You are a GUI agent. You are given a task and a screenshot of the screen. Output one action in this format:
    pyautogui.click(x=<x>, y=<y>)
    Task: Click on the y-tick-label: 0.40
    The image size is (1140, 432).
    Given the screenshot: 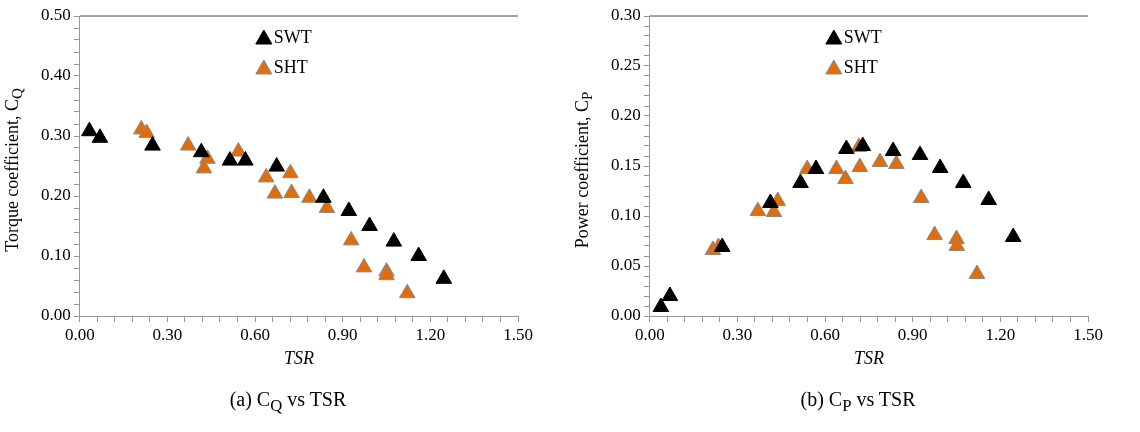 What is the action you would take?
    pyautogui.click(x=56, y=75)
    